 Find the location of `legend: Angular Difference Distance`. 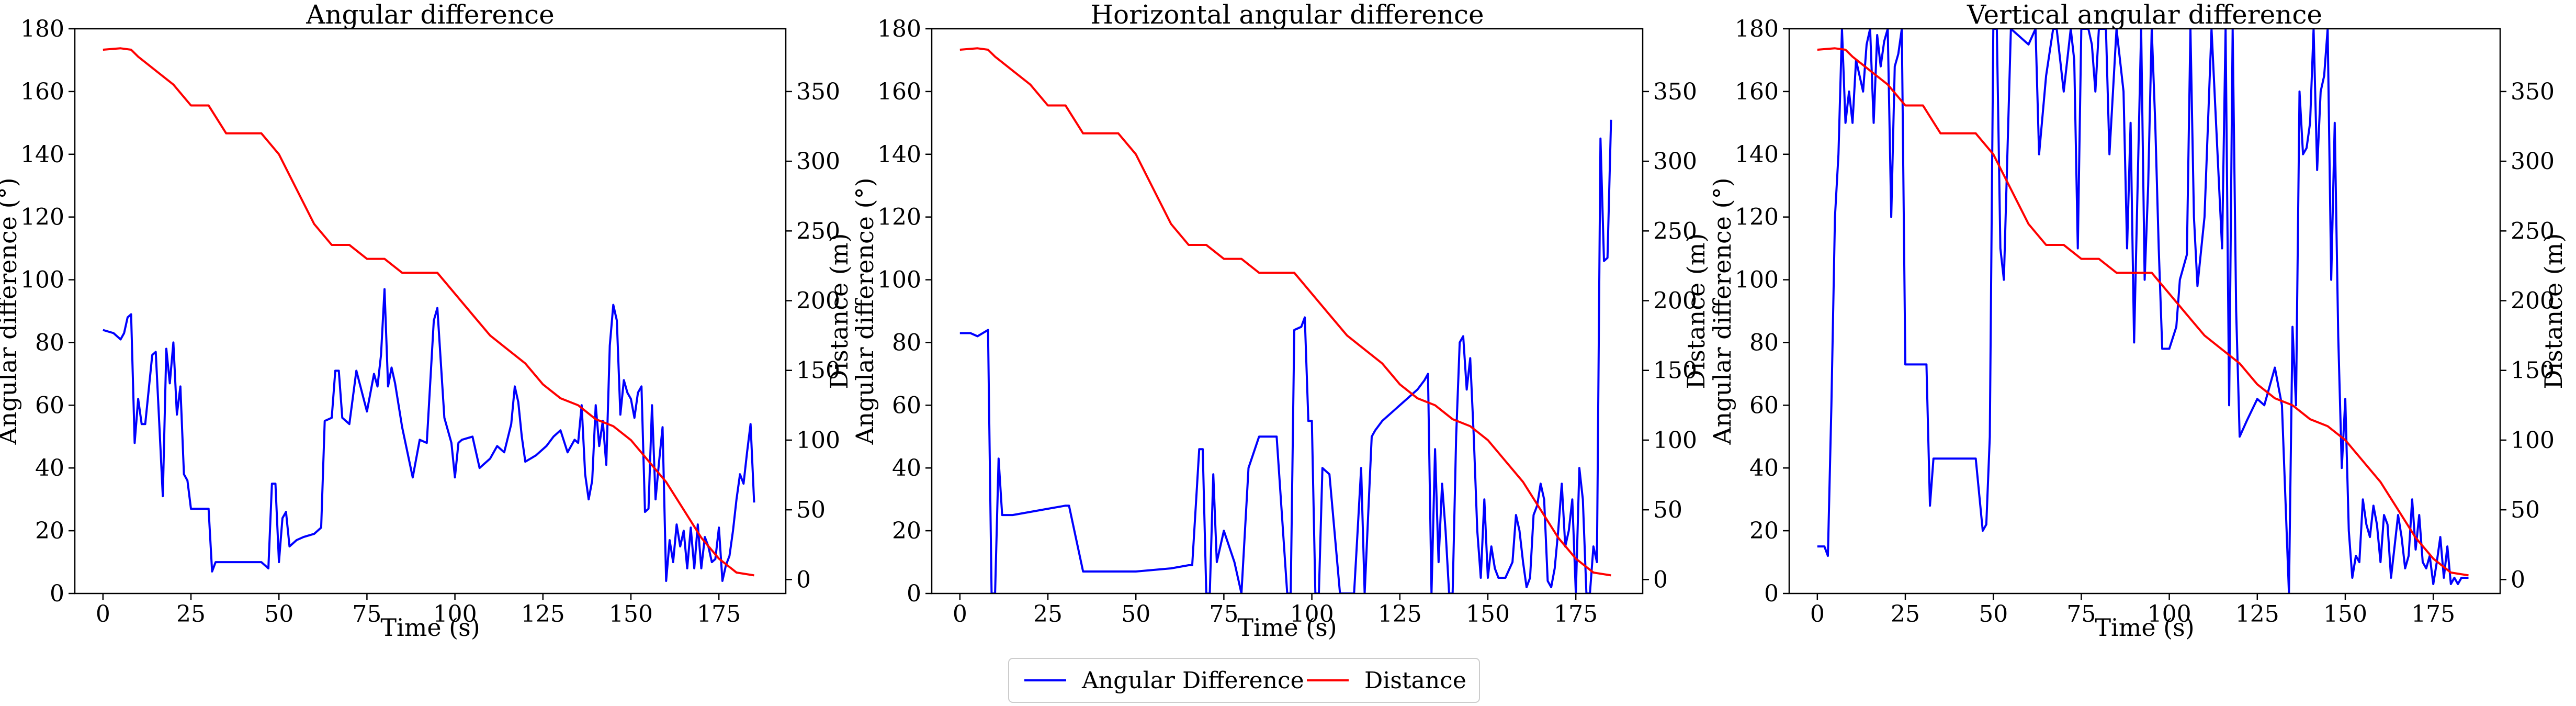

legend: Angular Difference Distance is located at coordinates (1244, 680).